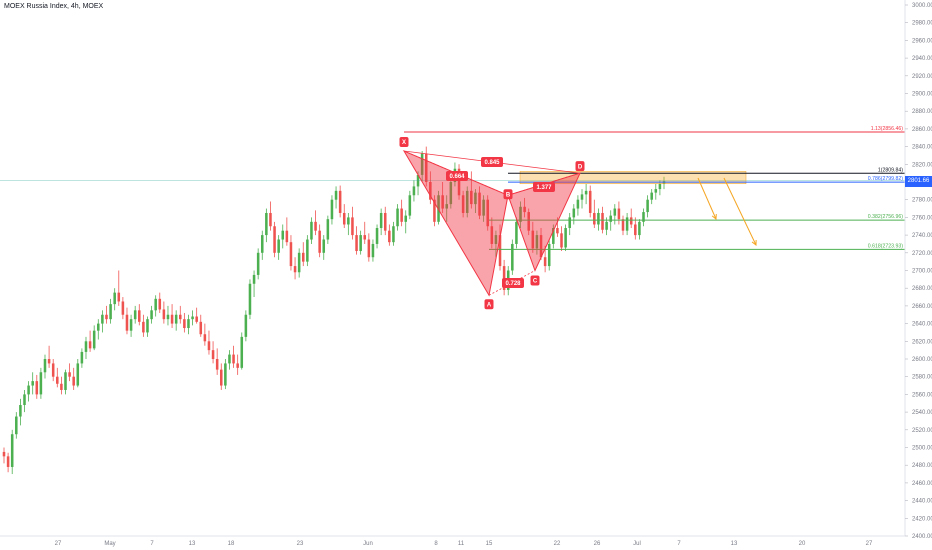 This screenshot has width=932, height=550. Describe the element at coordinates (922, 6) in the screenshot. I see `price-tick-label: 3000.00` at that location.